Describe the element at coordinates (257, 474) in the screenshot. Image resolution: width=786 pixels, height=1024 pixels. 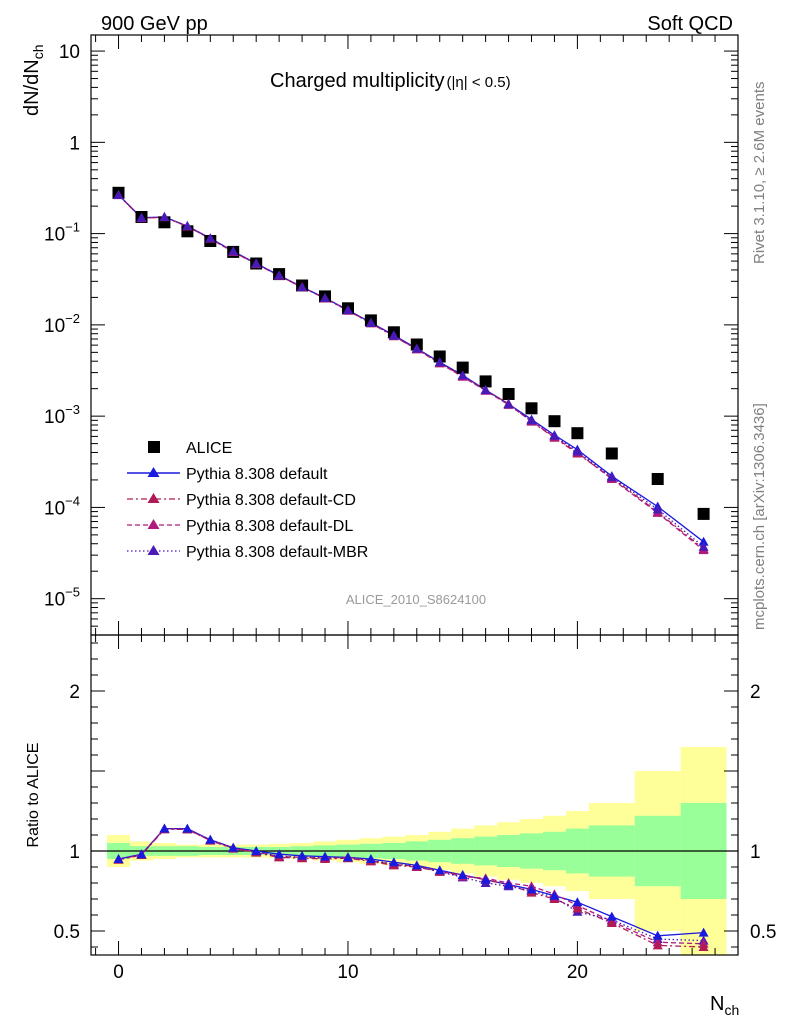
I see `legend-label-default: Pythia 8.308 default` at that location.